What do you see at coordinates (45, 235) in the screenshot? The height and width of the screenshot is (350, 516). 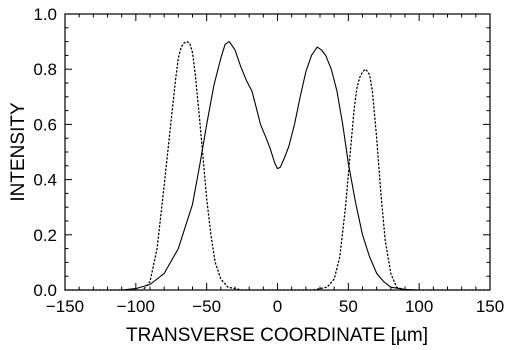 I see `y-tick-label: 0.2` at bounding box center [45, 235].